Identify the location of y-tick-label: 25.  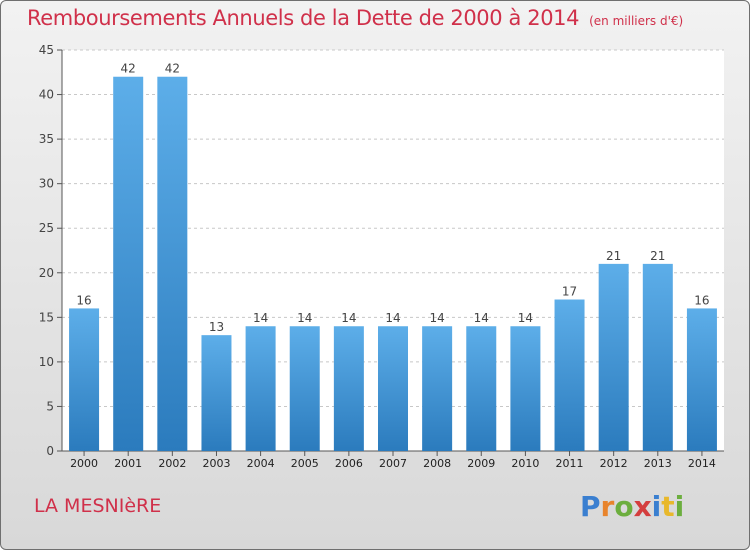
(46, 228).